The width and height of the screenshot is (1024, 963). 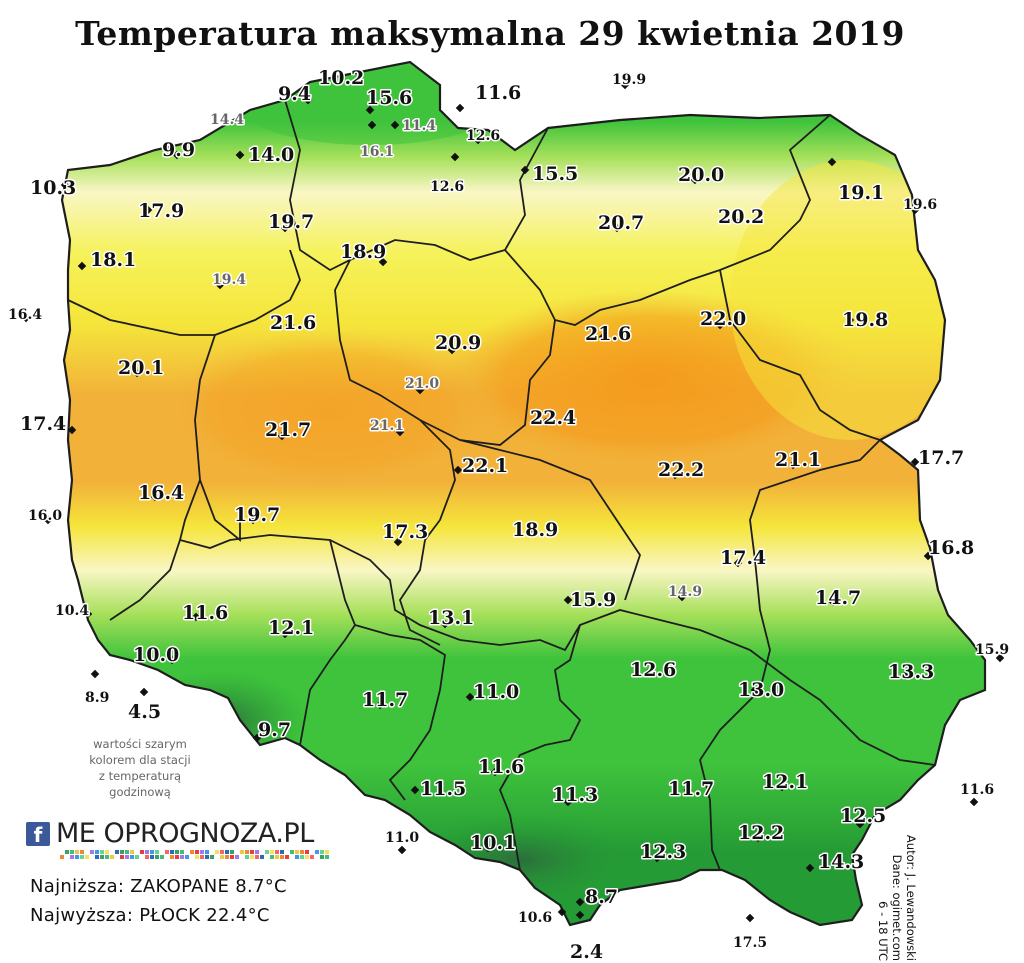 I want to click on station-temperature: 19.7, so click(x=291, y=222).